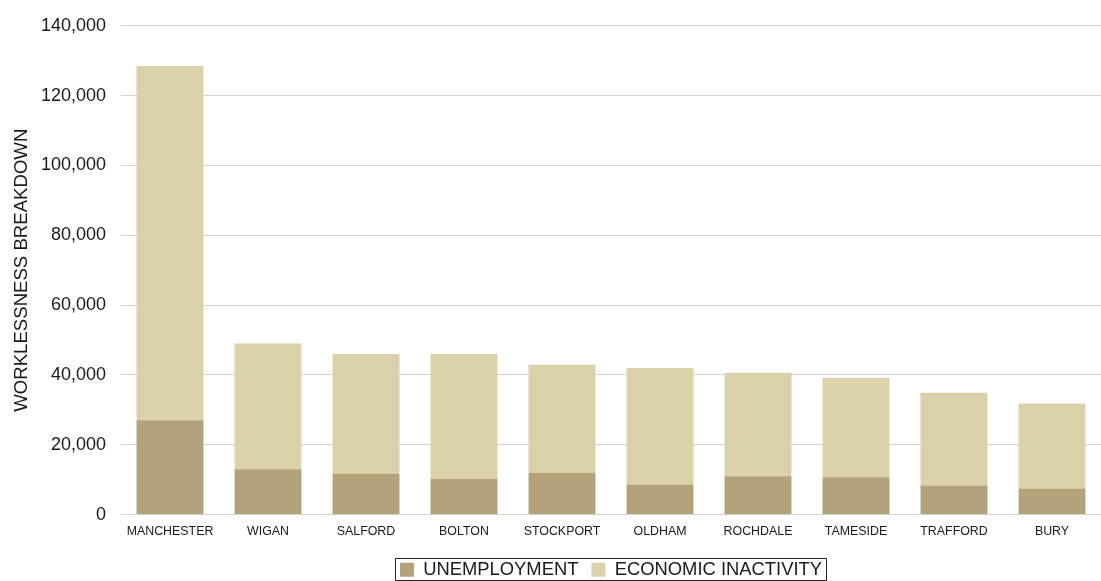 This screenshot has width=1101, height=581. I want to click on y-tick-label: 40,000, so click(78, 373).